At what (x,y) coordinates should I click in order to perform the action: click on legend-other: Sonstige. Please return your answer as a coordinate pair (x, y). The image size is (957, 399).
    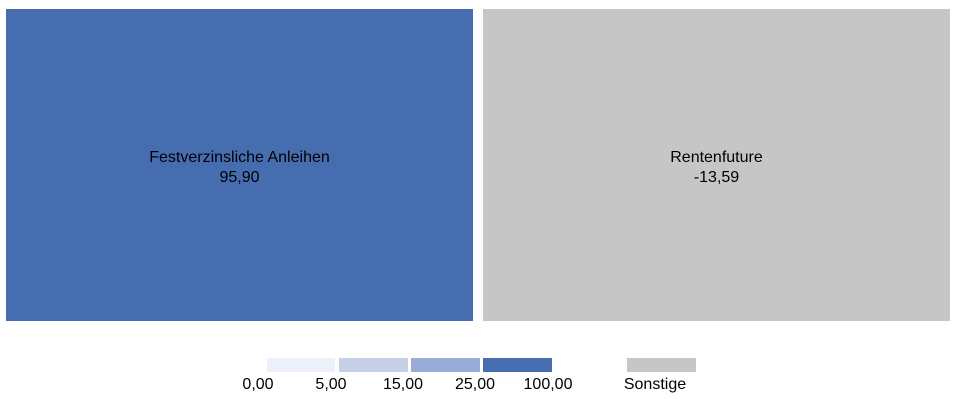
    Looking at the image, I should click on (660, 375).